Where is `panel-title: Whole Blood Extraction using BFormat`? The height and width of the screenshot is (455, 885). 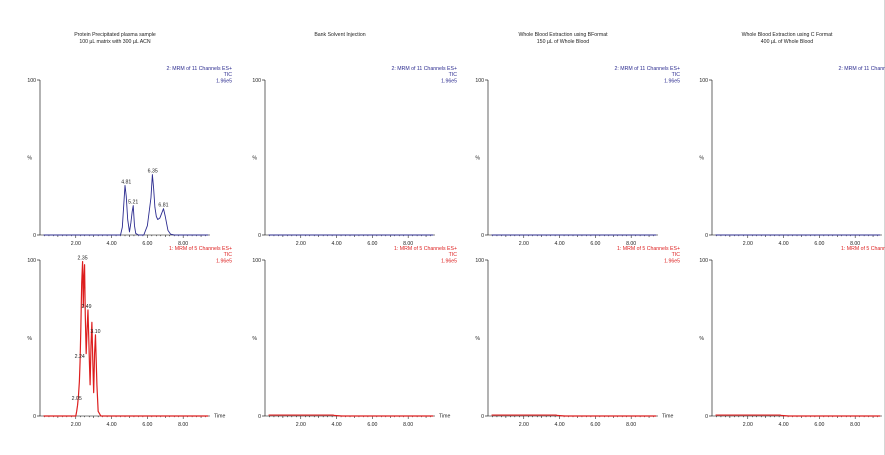
panel-title: Whole Blood Extraction using BFormat is located at coordinates (563, 35).